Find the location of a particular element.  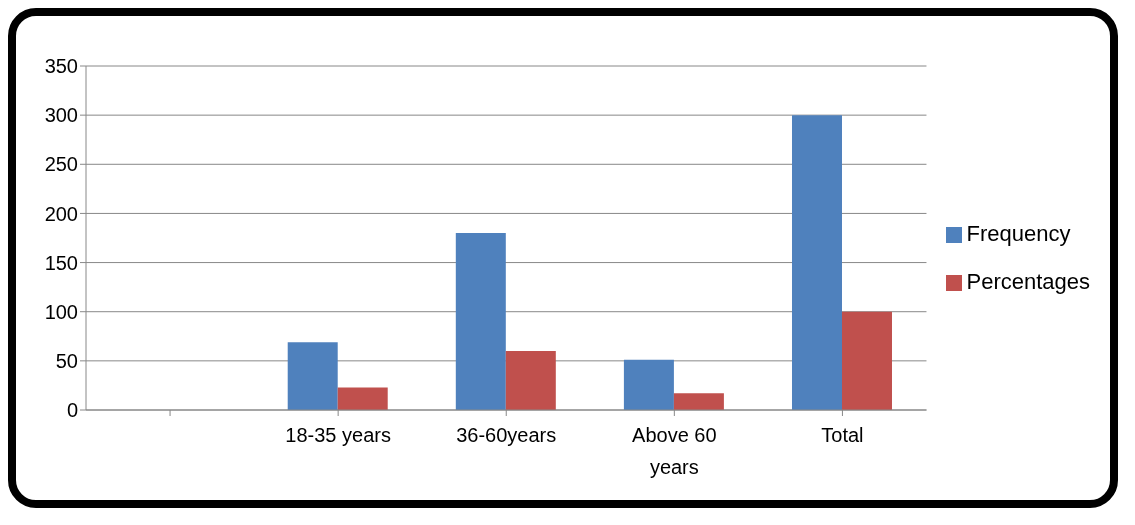

y-tick-label: 250 is located at coordinates (61, 164).